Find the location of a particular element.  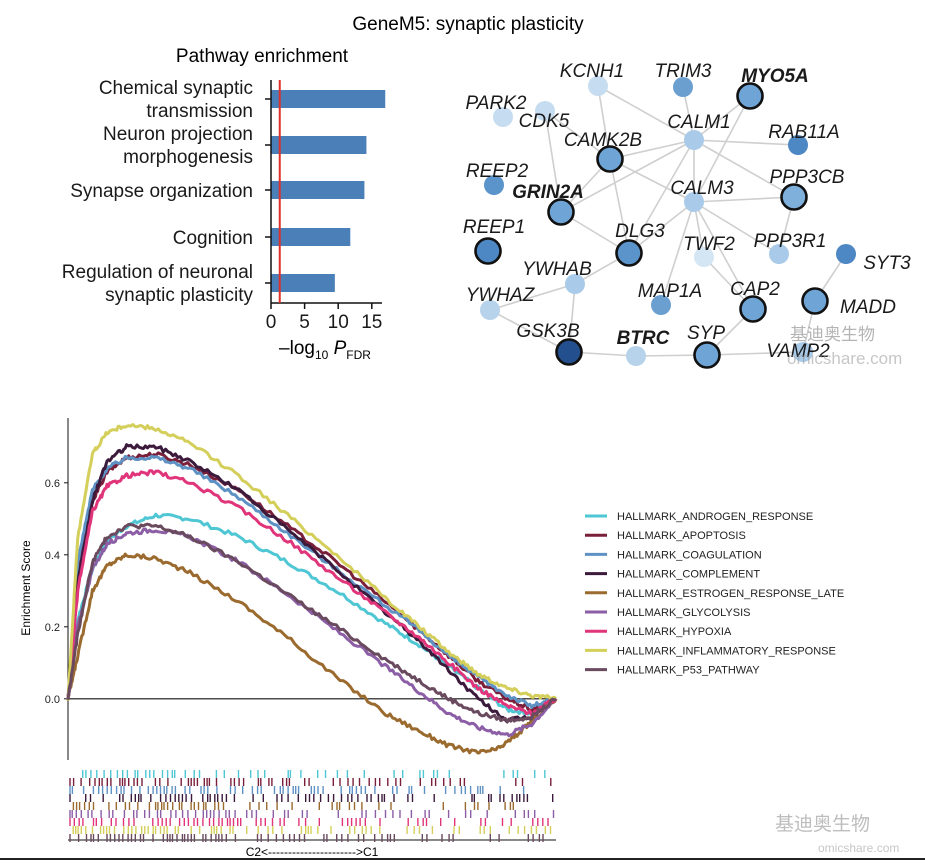

network-node-label: KCNH1 is located at coordinates (592, 71).